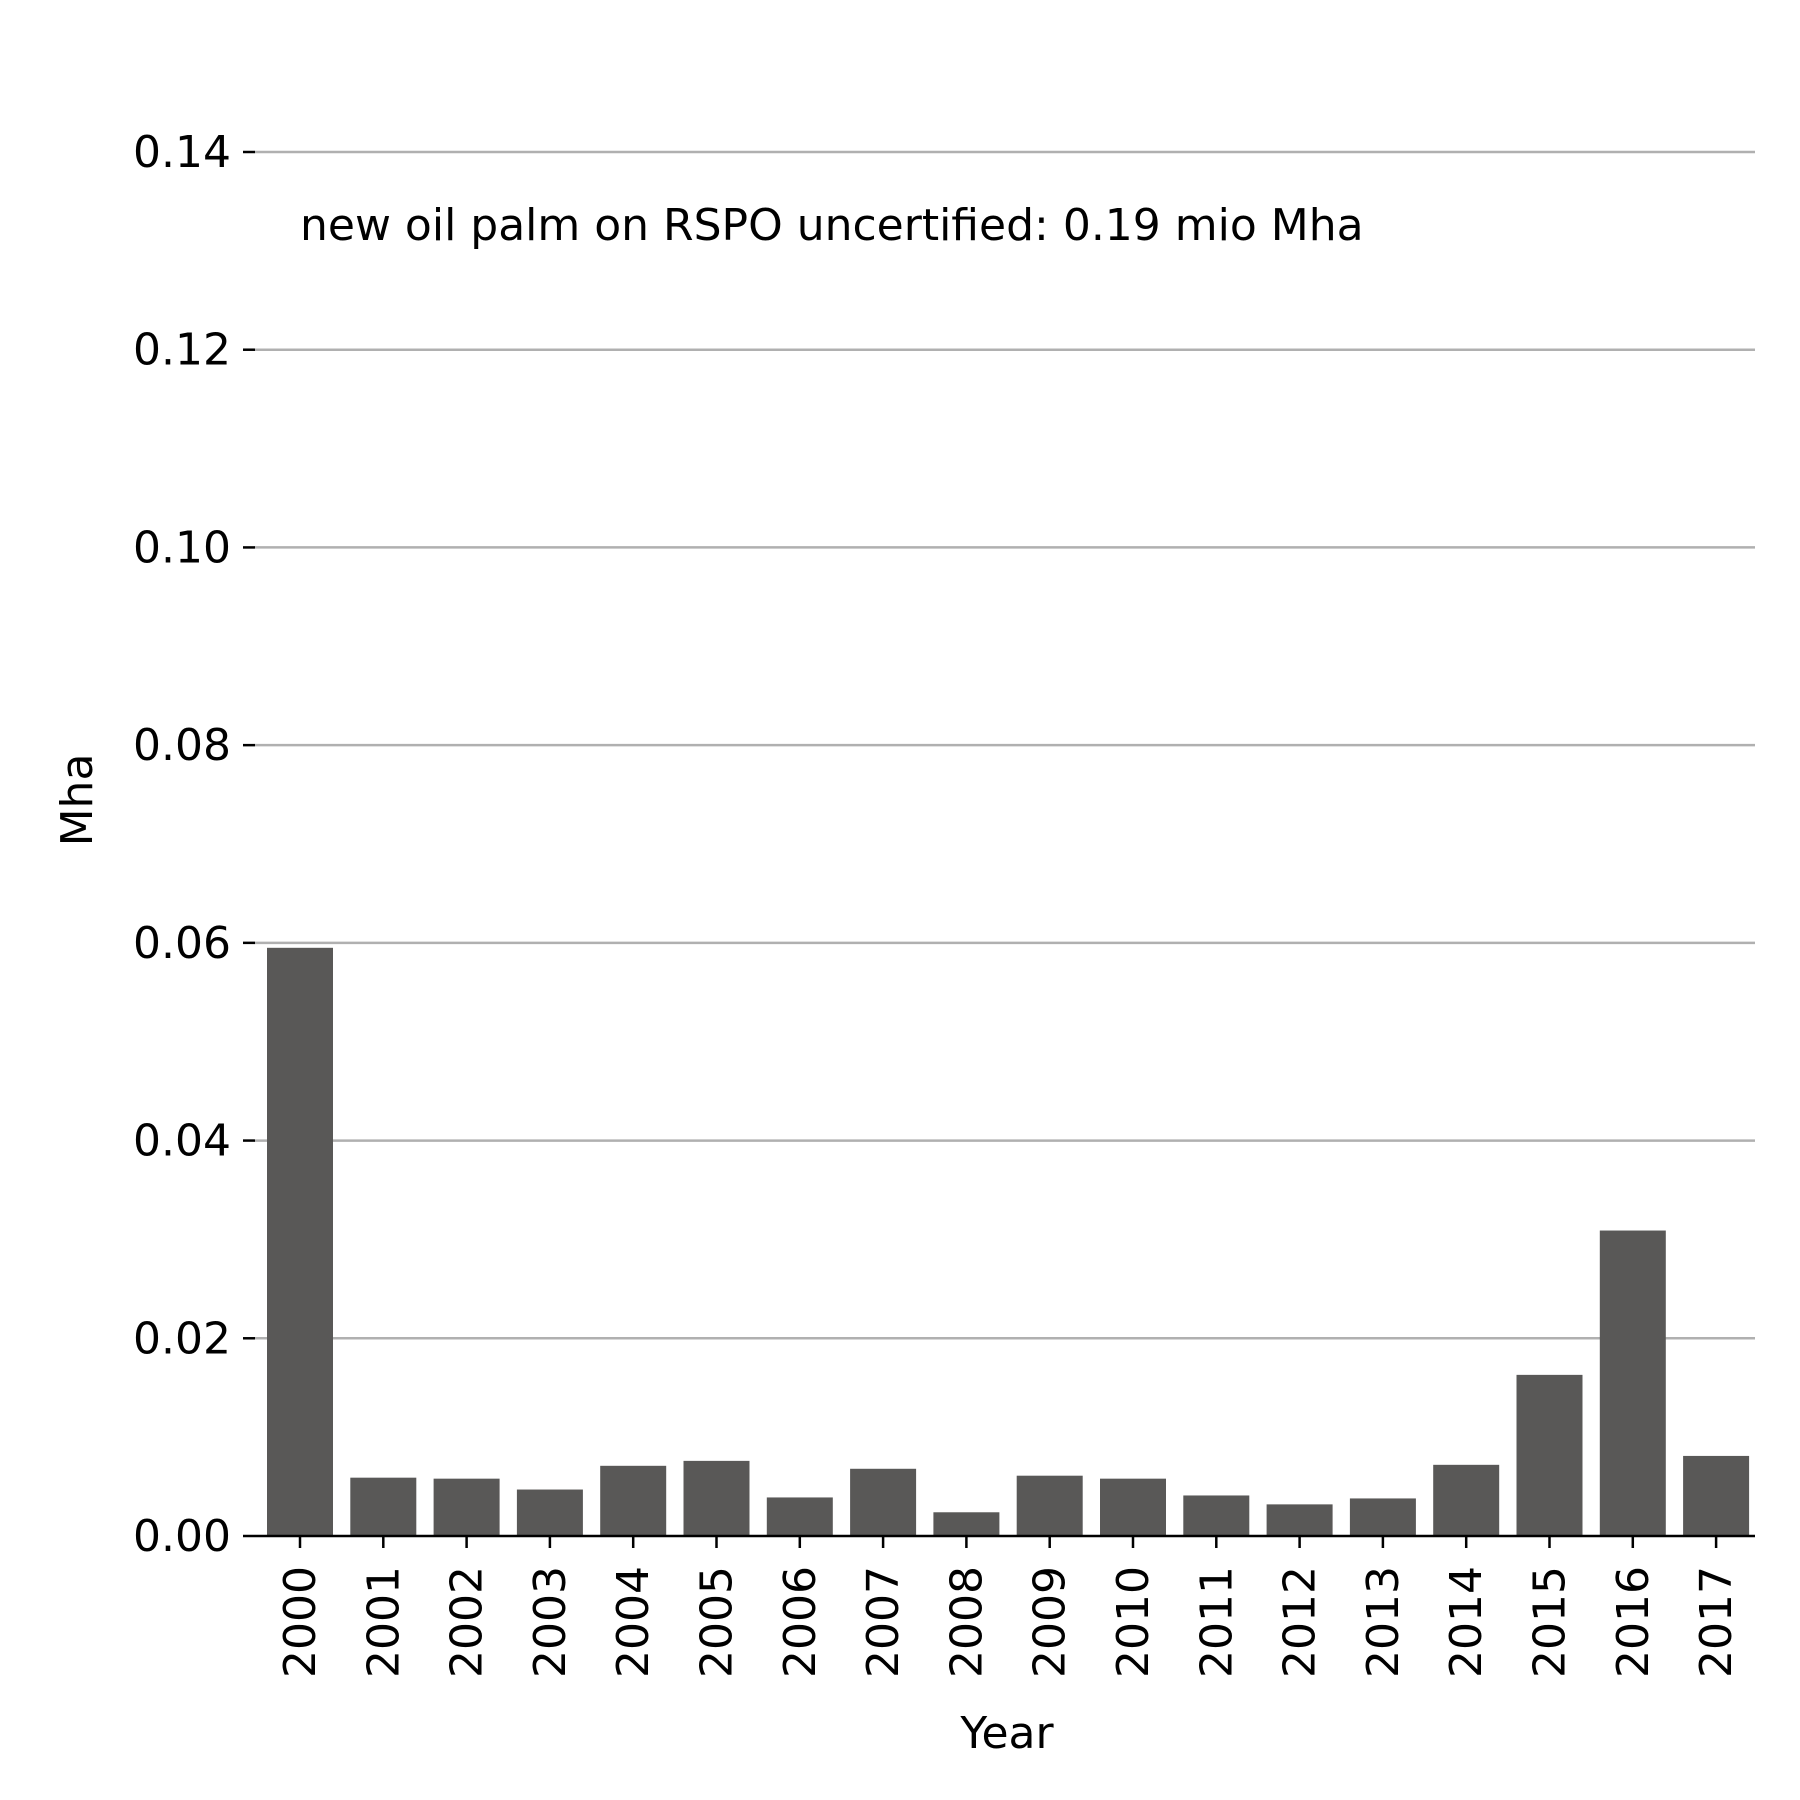 The width and height of the screenshot is (1800, 1800). I want to click on bar-2003, so click(549, 1512).